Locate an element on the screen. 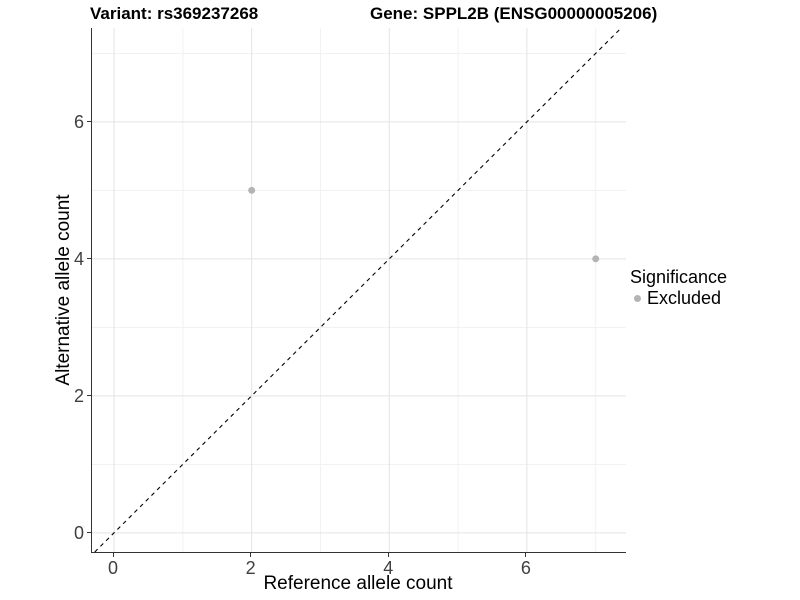 The width and height of the screenshot is (800, 600). y-tick-label: 2 is located at coordinates (78, 395).